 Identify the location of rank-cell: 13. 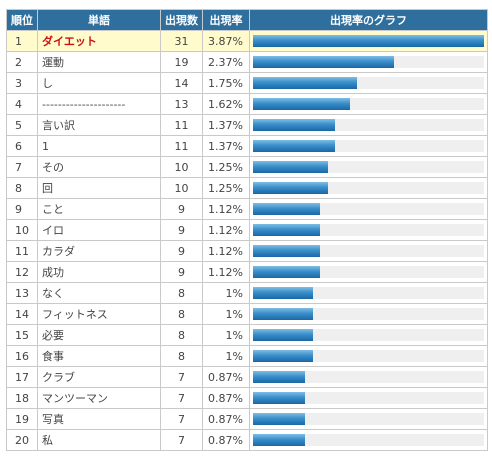
(22, 293).